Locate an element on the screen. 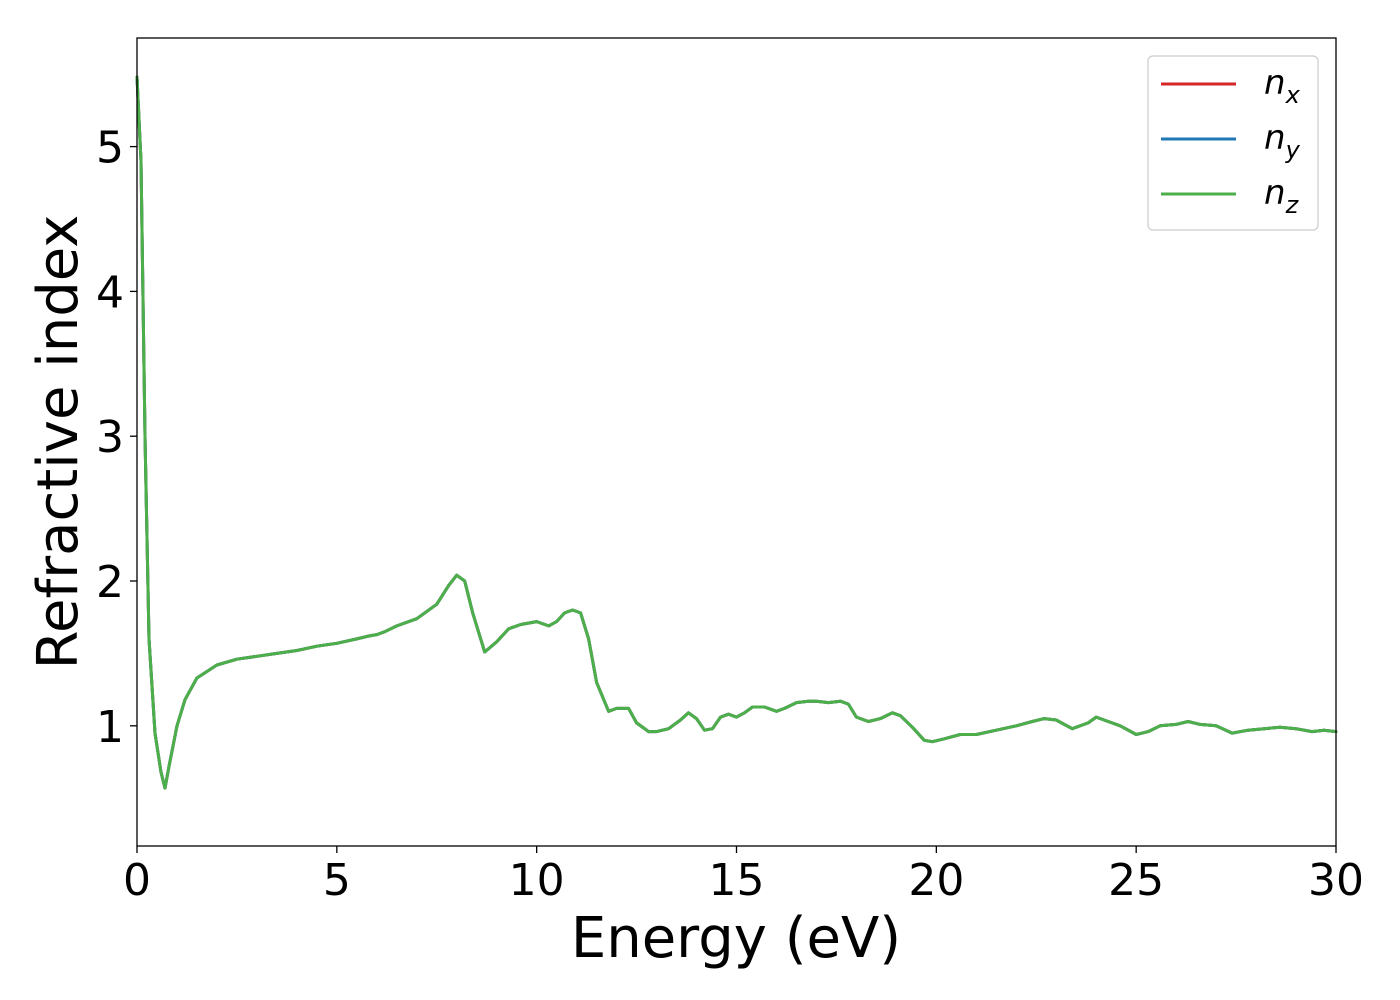 The height and width of the screenshot is (1000, 1400). y-tick-label: 3 is located at coordinates (110, 437).